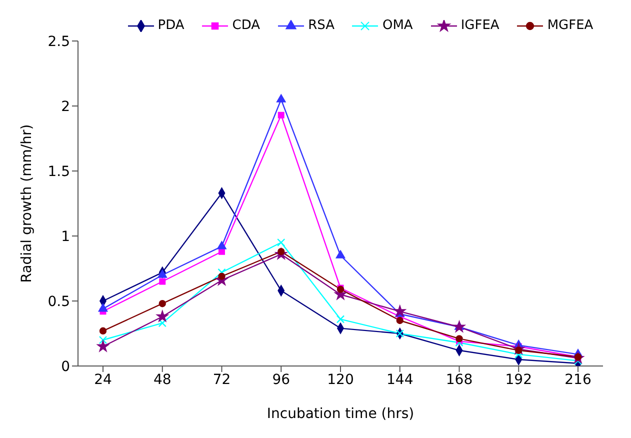 Image resolution: width=631 pixels, height=438 pixels. I want to click on x-tick-label: 96, so click(281, 380).